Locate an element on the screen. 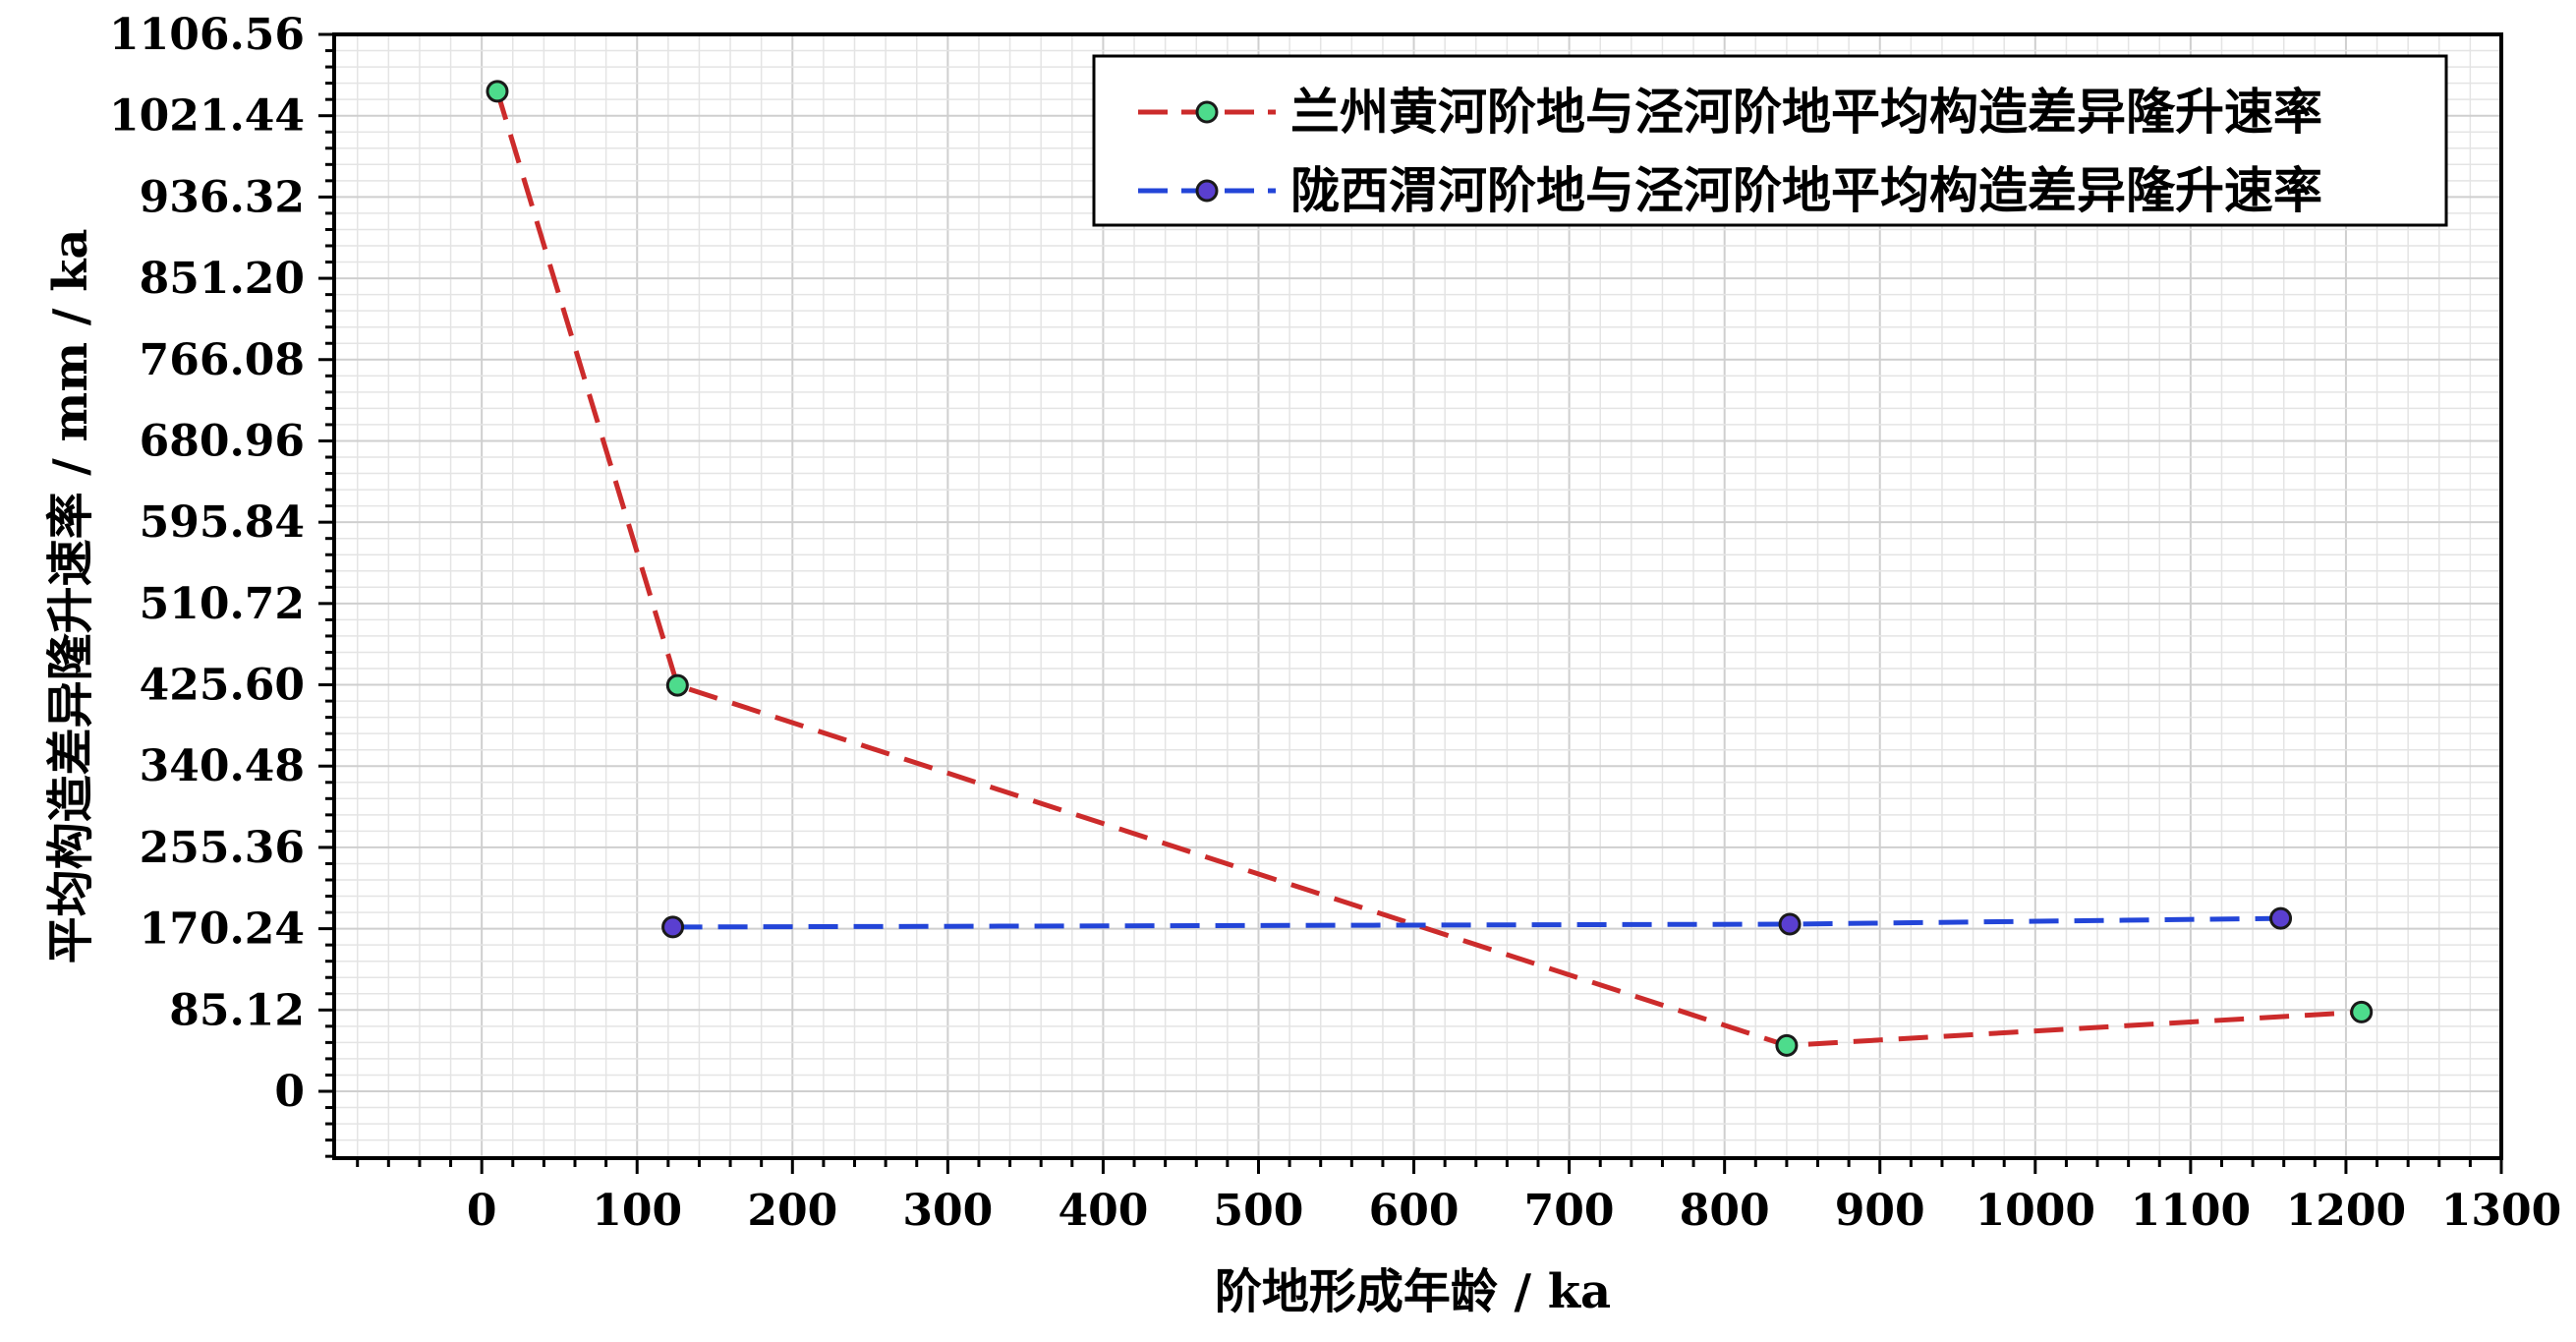 This screenshot has width=2576, height=1342. x-tick-label: 500 is located at coordinates (1259, 1211).